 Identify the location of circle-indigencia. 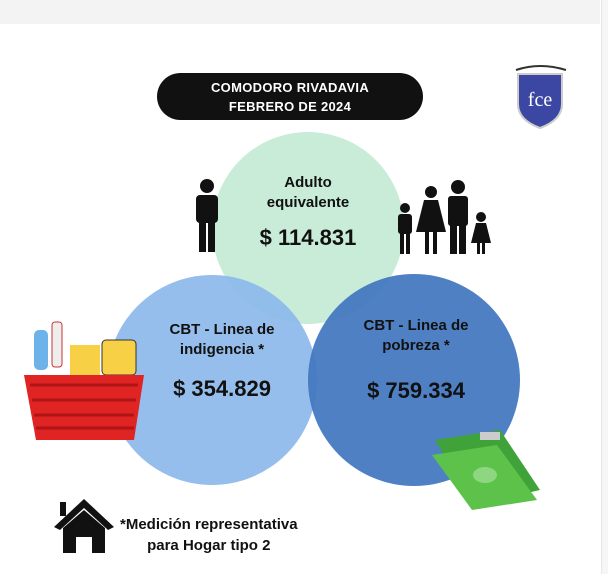
(212, 380).